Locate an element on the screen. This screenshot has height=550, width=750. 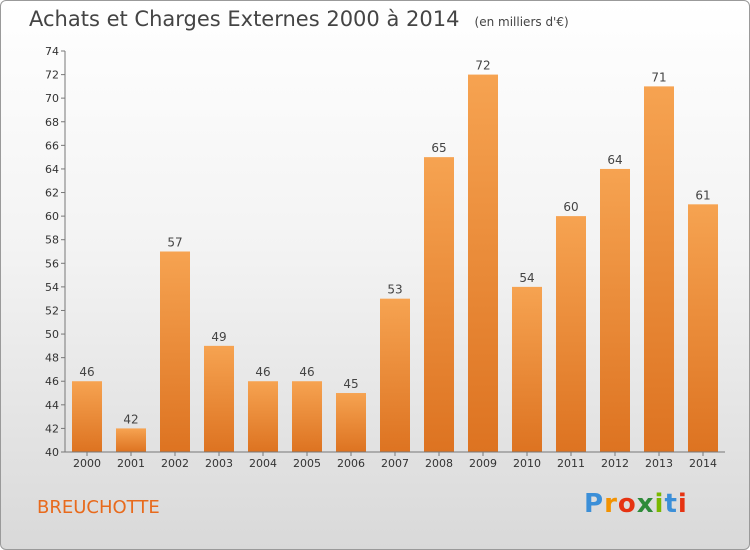
bar-2009 is located at coordinates (483, 263).